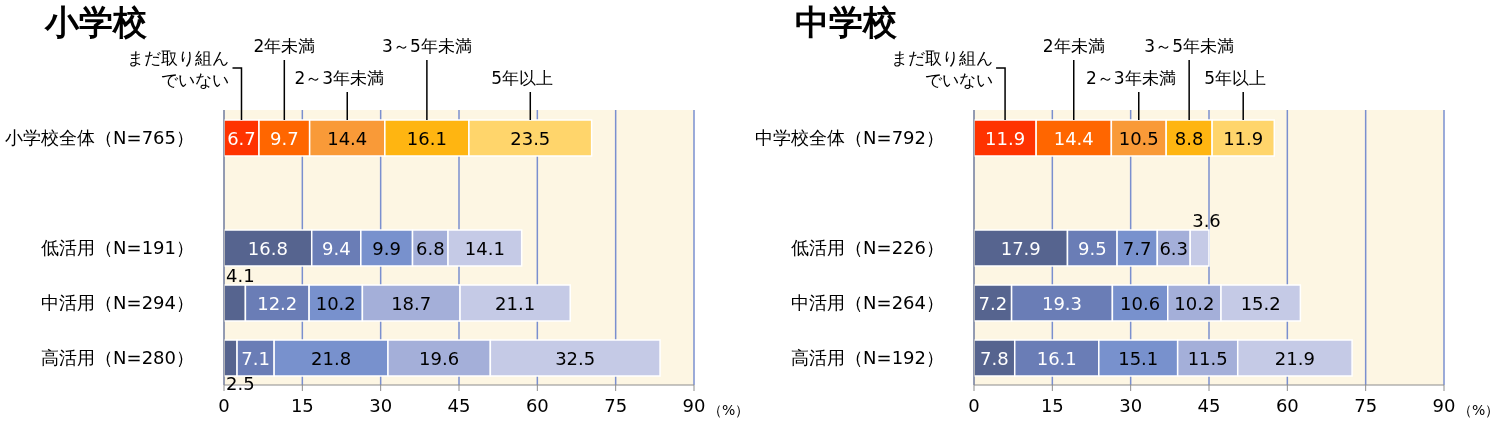 The image size is (1500, 422). What do you see at coordinates (1138, 138) in the screenshot?
I see `data-label: 10.5` at bounding box center [1138, 138].